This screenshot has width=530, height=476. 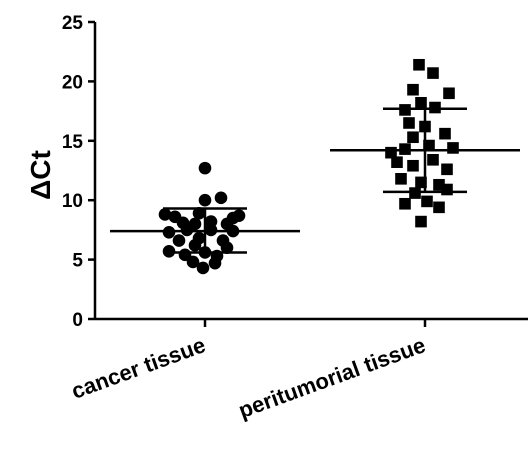 What do you see at coordinates (40, 175) in the screenshot?
I see `y-axis-title: ΔCt` at bounding box center [40, 175].